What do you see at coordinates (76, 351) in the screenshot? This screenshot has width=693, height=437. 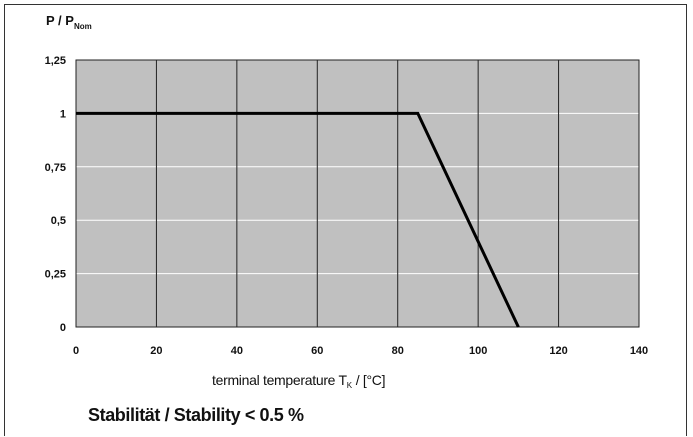 I see `x-tick-label: 0` at bounding box center [76, 351].